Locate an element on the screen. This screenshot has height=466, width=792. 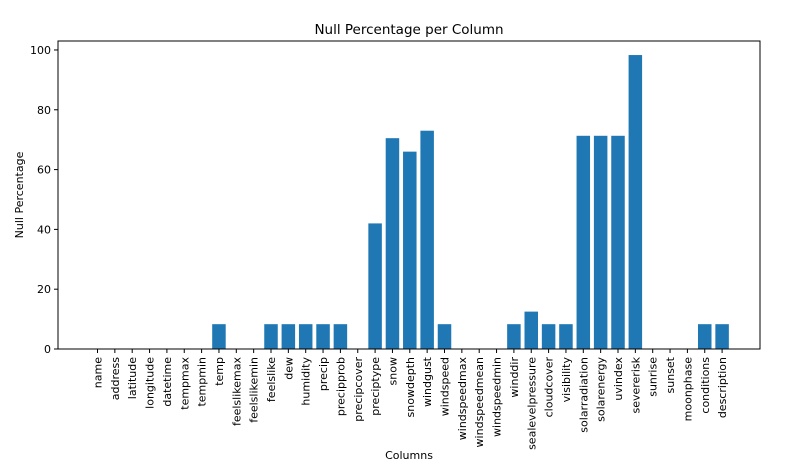
bar-sealevelpressure is located at coordinates (531, 330).